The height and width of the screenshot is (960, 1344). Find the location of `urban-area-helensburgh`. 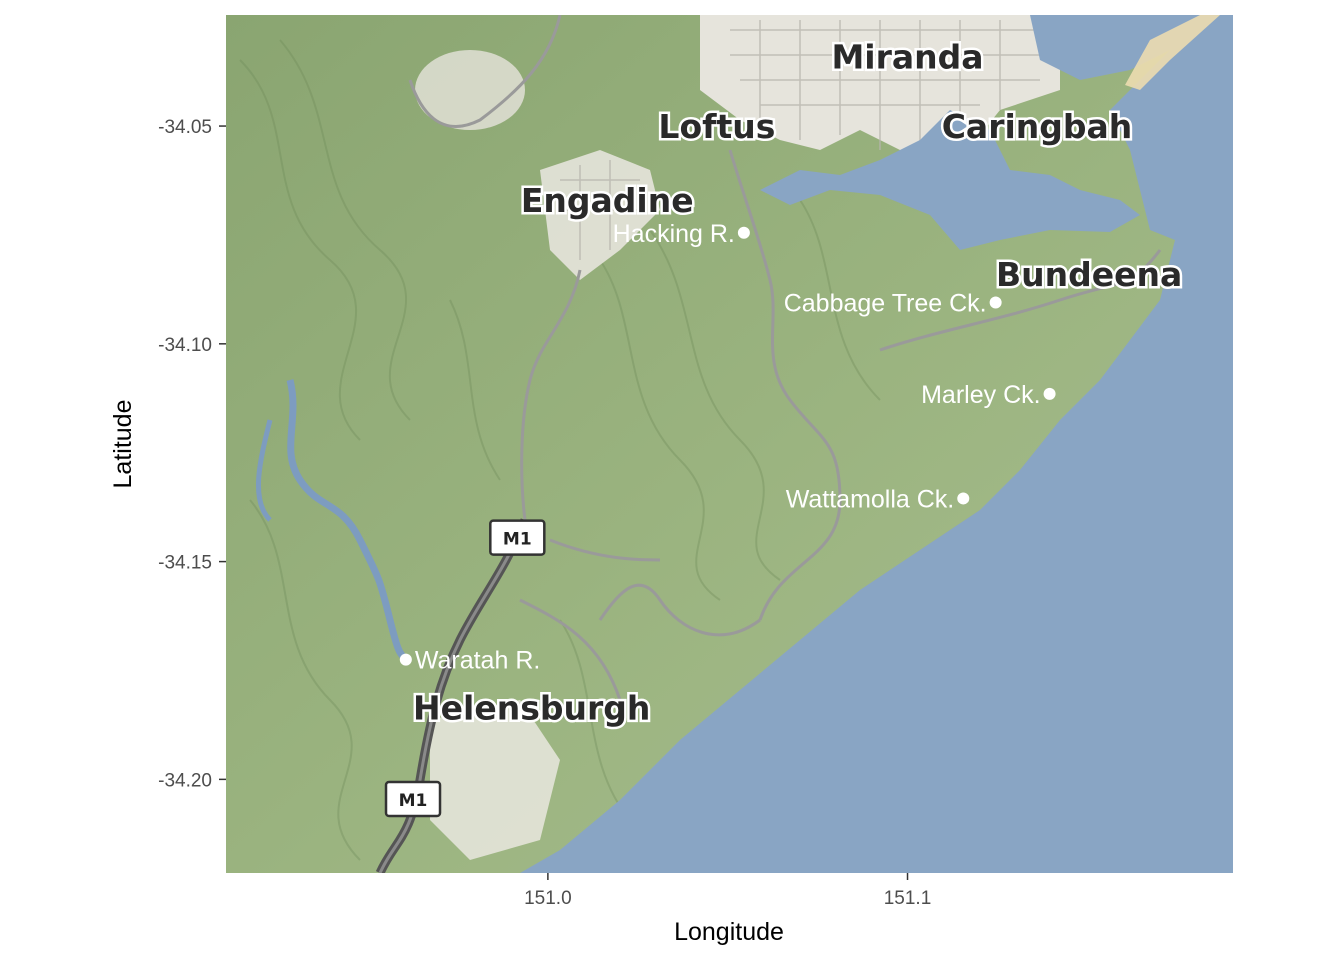

urban-area-helensburgh is located at coordinates (495, 780).